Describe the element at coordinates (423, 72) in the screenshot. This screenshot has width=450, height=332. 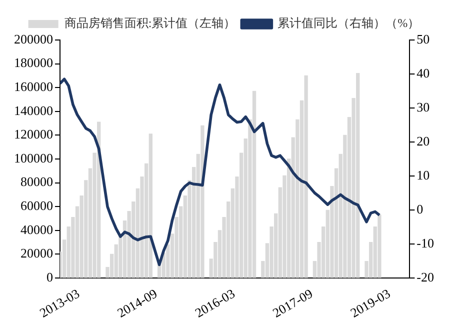
I see `y2-tick-label: 40` at that location.